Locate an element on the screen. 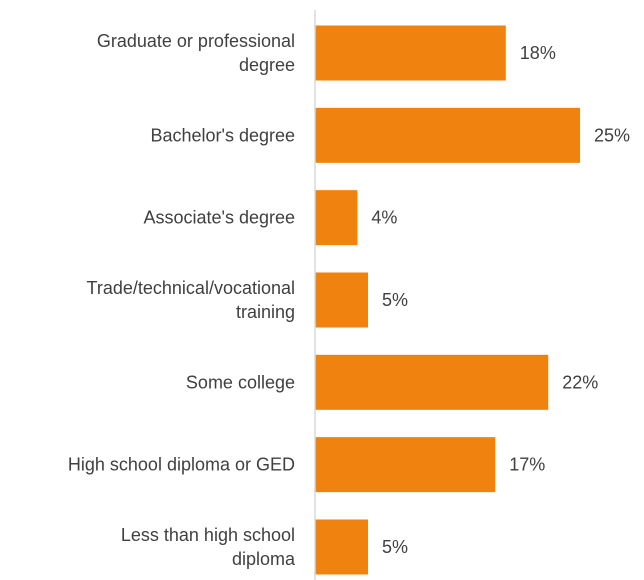  category-label-line: Some college is located at coordinates (240, 382).